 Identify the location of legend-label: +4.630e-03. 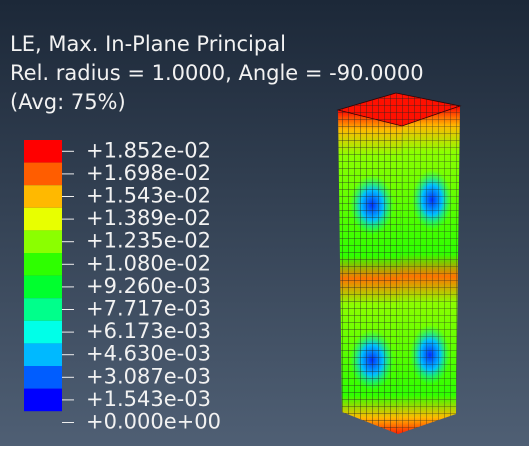
(148, 354).